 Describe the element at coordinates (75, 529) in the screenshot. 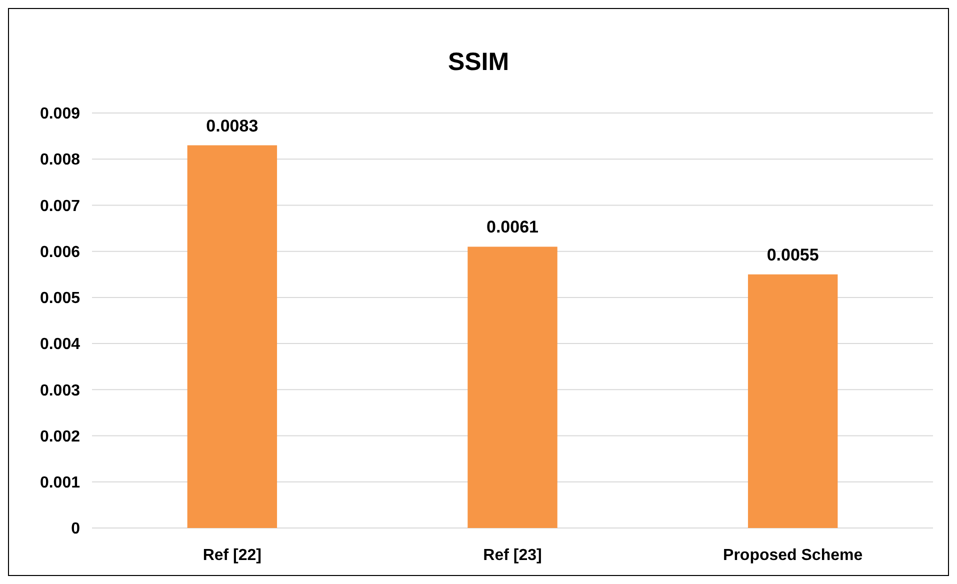

I see `y-tick-label: 0` at that location.